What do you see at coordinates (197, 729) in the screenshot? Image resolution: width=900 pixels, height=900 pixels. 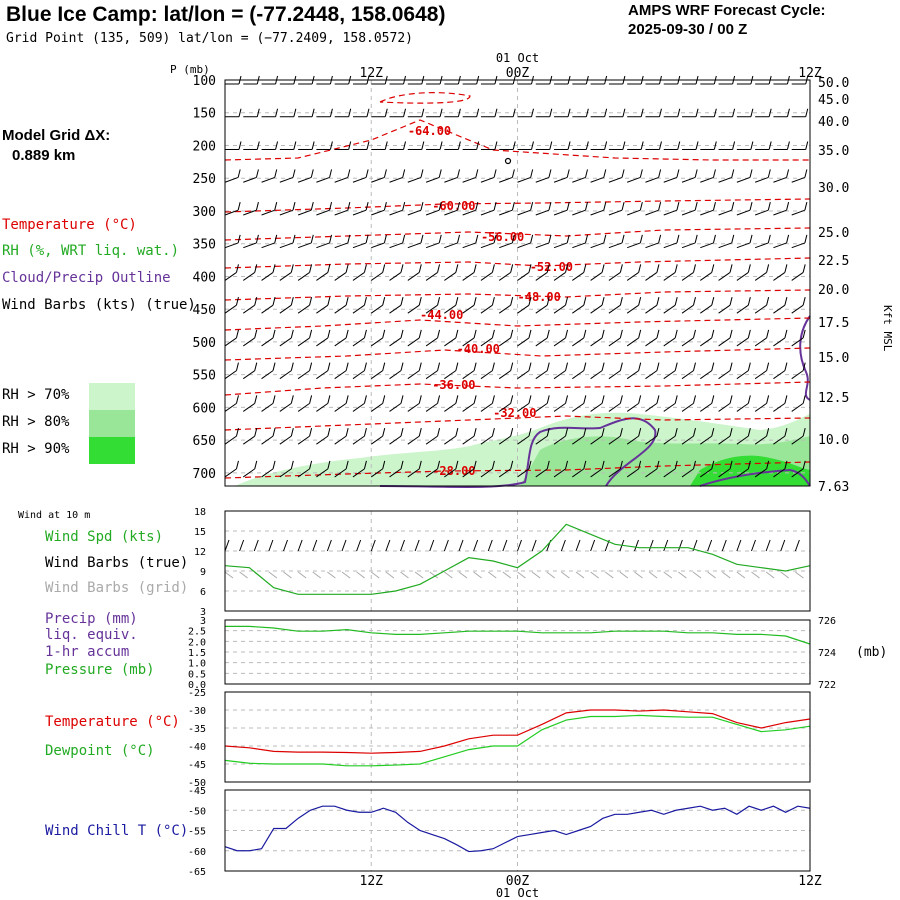 I see `panel-tick-label: -35` at bounding box center [197, 729].